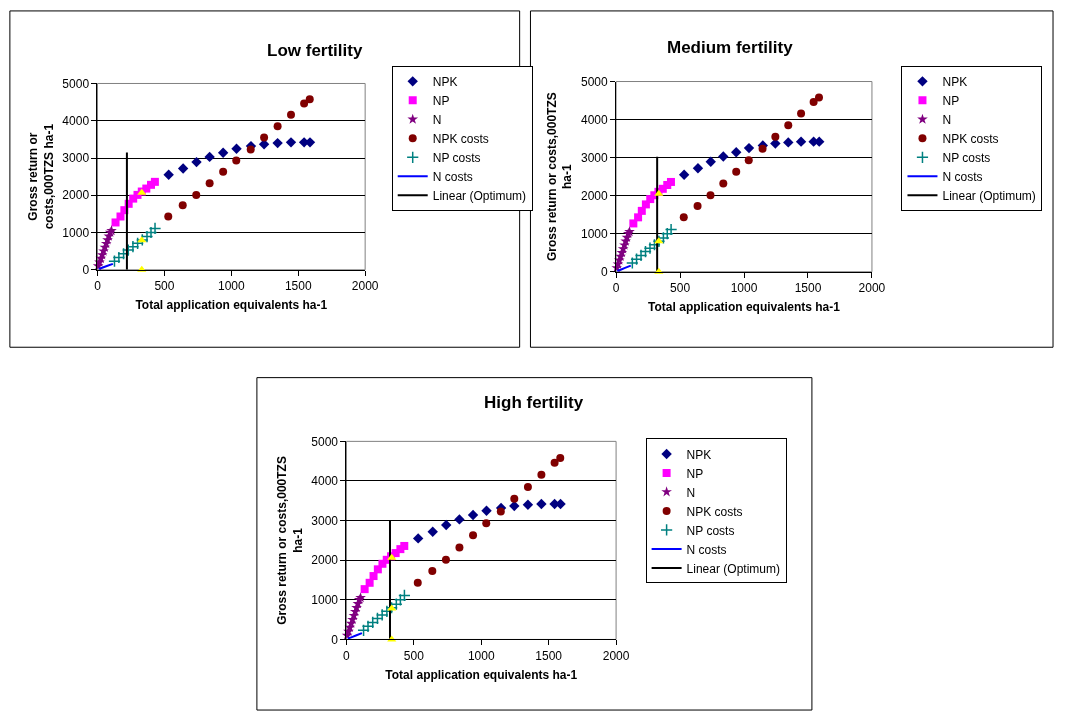 This screenshot has height=719, width=1068. I want to click on chart-title: High fertility, so click(534, 402).